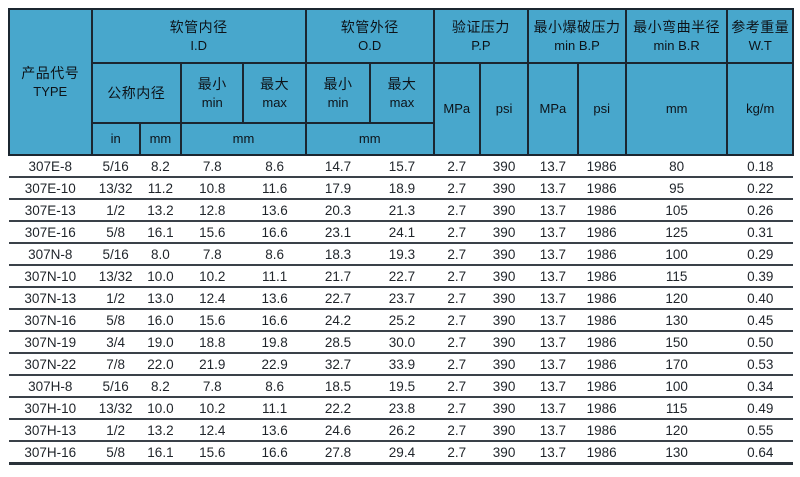 Image resolution: width=800 pixels, height=477 pixels. What do you see at coordinates (212, 102) in the screenshot?
I see `header-id-min-en: min` at bounding box center [212, 102].